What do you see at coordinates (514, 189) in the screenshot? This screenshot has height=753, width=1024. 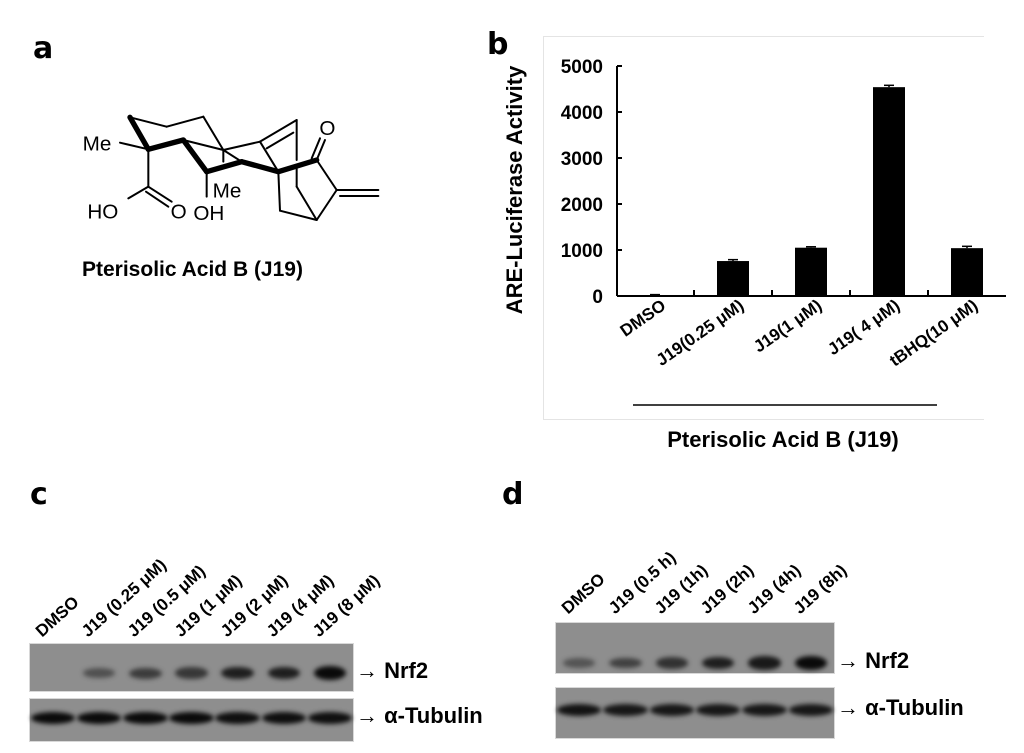 I see `y-axis-label: ARE-Luciferase Activity` at bounding box center [514, 189].